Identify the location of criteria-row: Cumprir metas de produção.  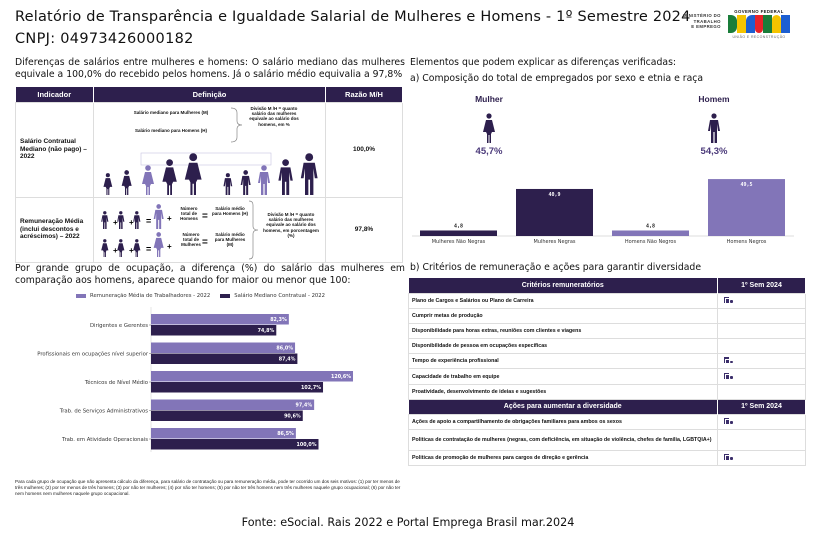
(607, 315).